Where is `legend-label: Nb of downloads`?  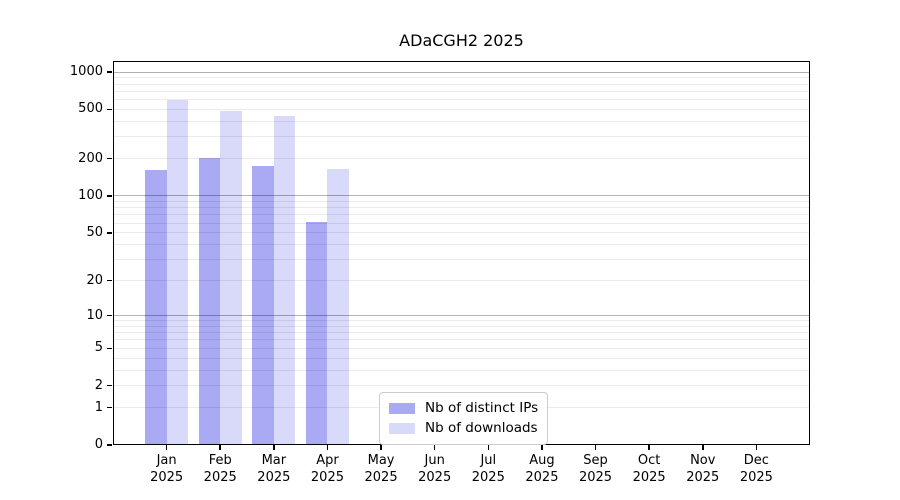 legend-label: Nb of downloads is located at coordinates (481, 428).